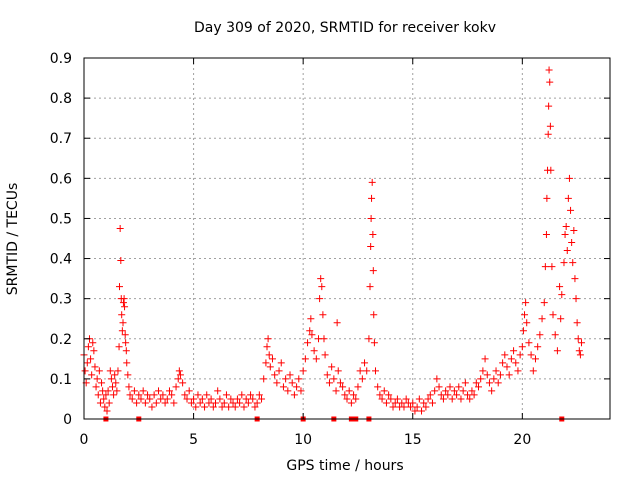 This screenshot has width=640, height=480. I want to click on y-tick-label: 0.3, so click(61, 300).